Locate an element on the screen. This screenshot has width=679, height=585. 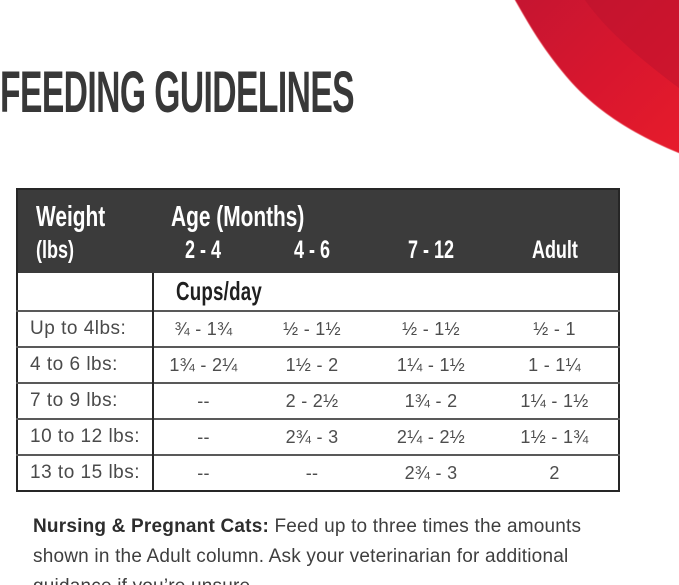
column-header-weight: Weight is located at coordinates (85, 212).